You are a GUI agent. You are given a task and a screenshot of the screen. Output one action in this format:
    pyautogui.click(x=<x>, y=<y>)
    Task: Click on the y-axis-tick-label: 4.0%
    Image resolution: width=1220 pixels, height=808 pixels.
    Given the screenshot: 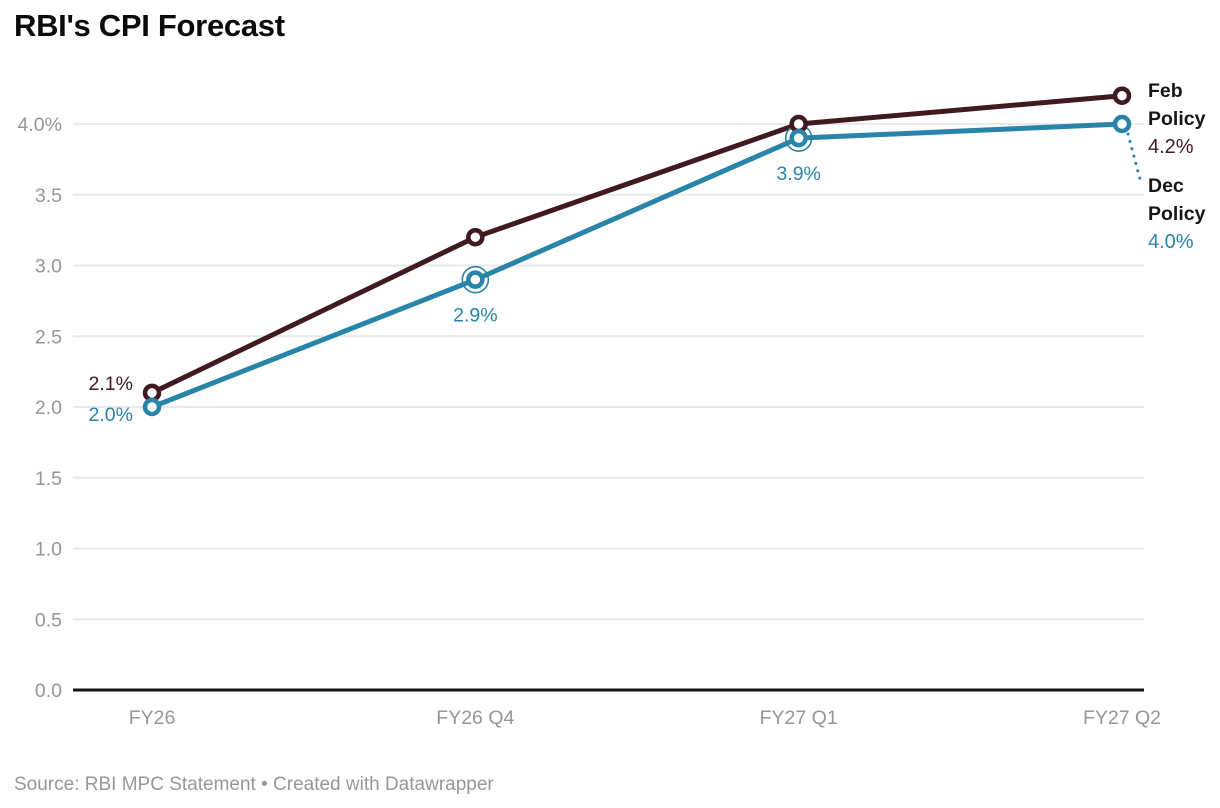 What is the action you would take?
    pyautogui.click(x=40, y=125)
    